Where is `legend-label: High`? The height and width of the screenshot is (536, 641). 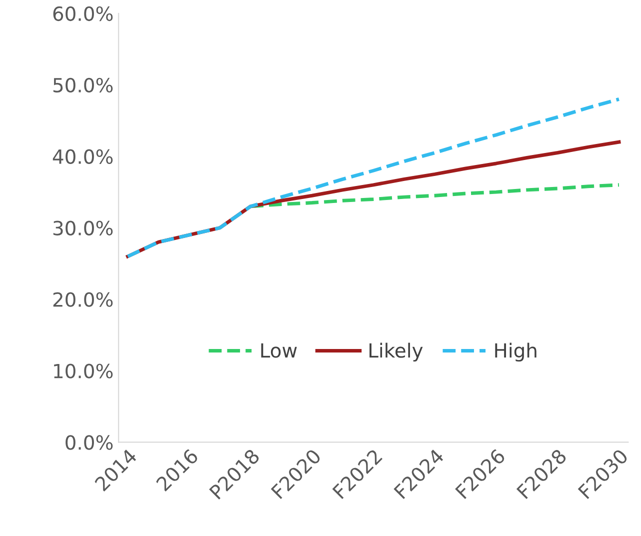 legend-label: High is located at coordinates (515, 352).